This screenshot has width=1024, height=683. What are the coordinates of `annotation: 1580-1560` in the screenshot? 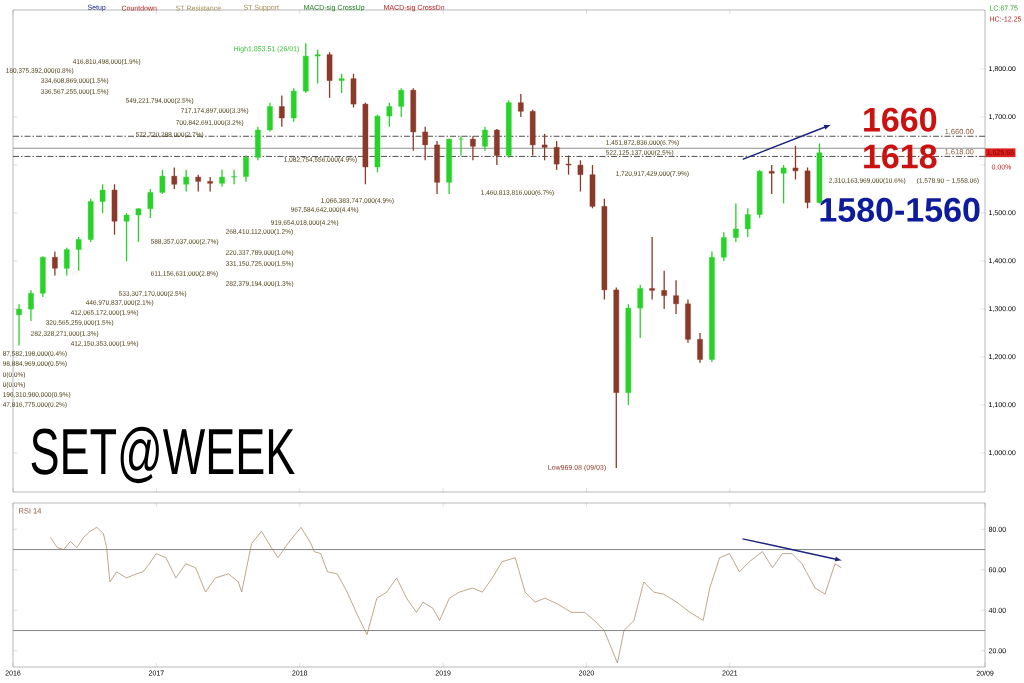 It's located at (900, 209).